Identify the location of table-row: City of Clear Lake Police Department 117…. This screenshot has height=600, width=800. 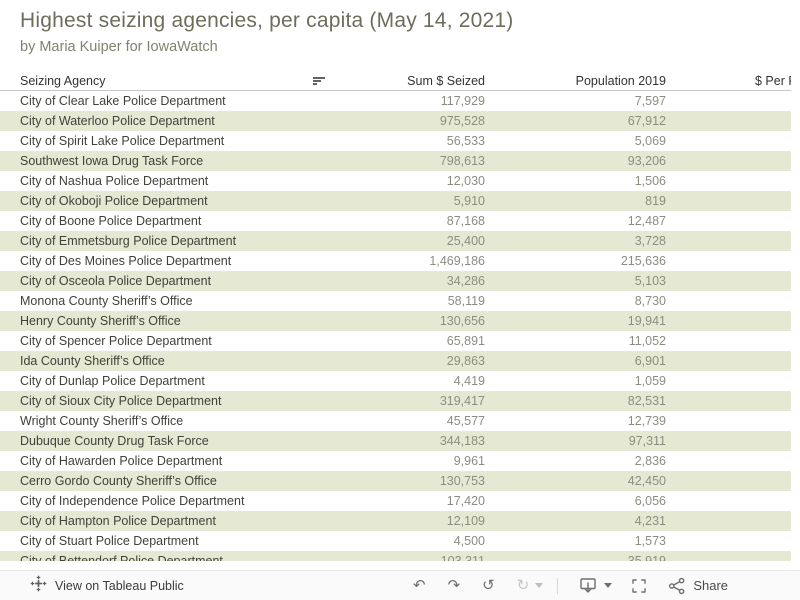
(395, 101).